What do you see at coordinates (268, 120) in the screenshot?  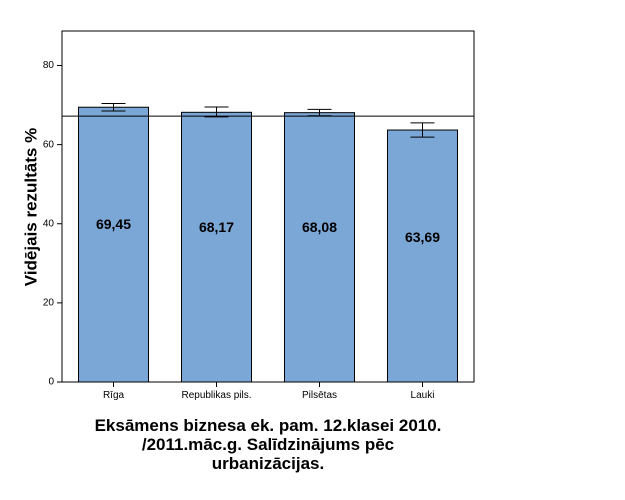 I see `error-bars` at bounding box center [268, 120].